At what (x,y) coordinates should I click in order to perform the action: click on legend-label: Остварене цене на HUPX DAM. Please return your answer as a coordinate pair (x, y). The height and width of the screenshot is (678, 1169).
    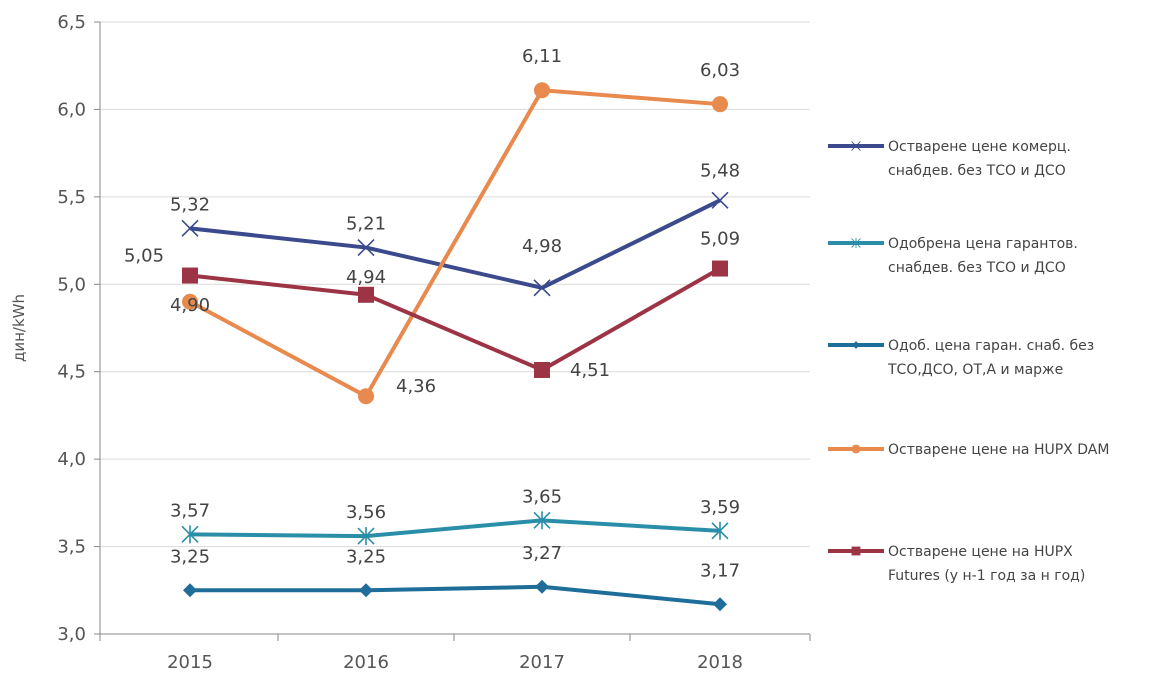
    Looking at the image, I should click on (998, 450).